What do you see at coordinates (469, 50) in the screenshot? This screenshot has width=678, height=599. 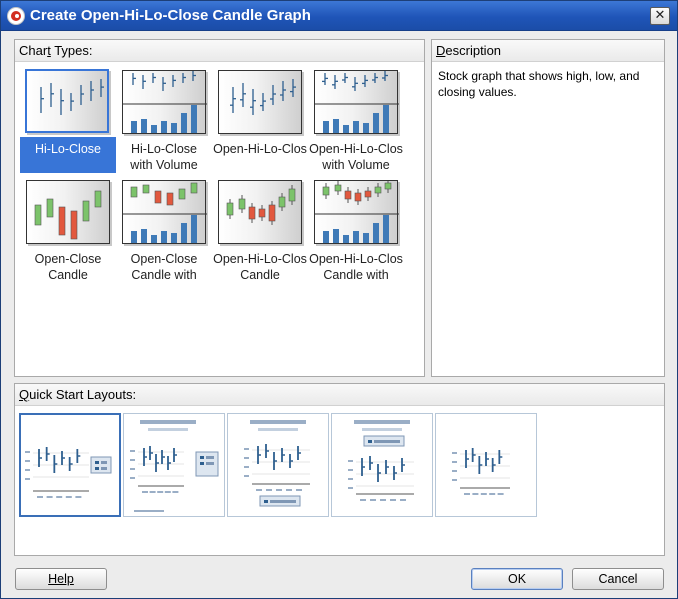 I see `description-label: Description` at bounding box center [469, 50].